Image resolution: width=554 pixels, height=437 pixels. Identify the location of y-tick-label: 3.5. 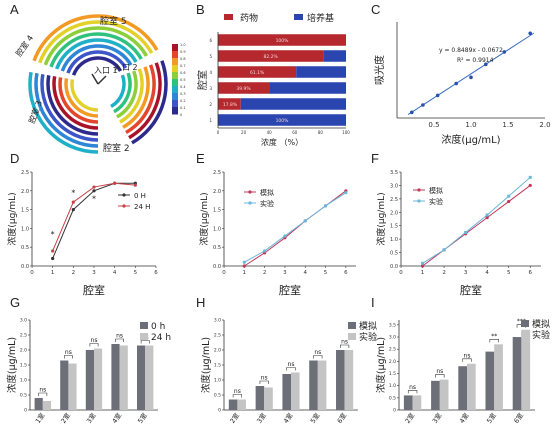
(394, 173).